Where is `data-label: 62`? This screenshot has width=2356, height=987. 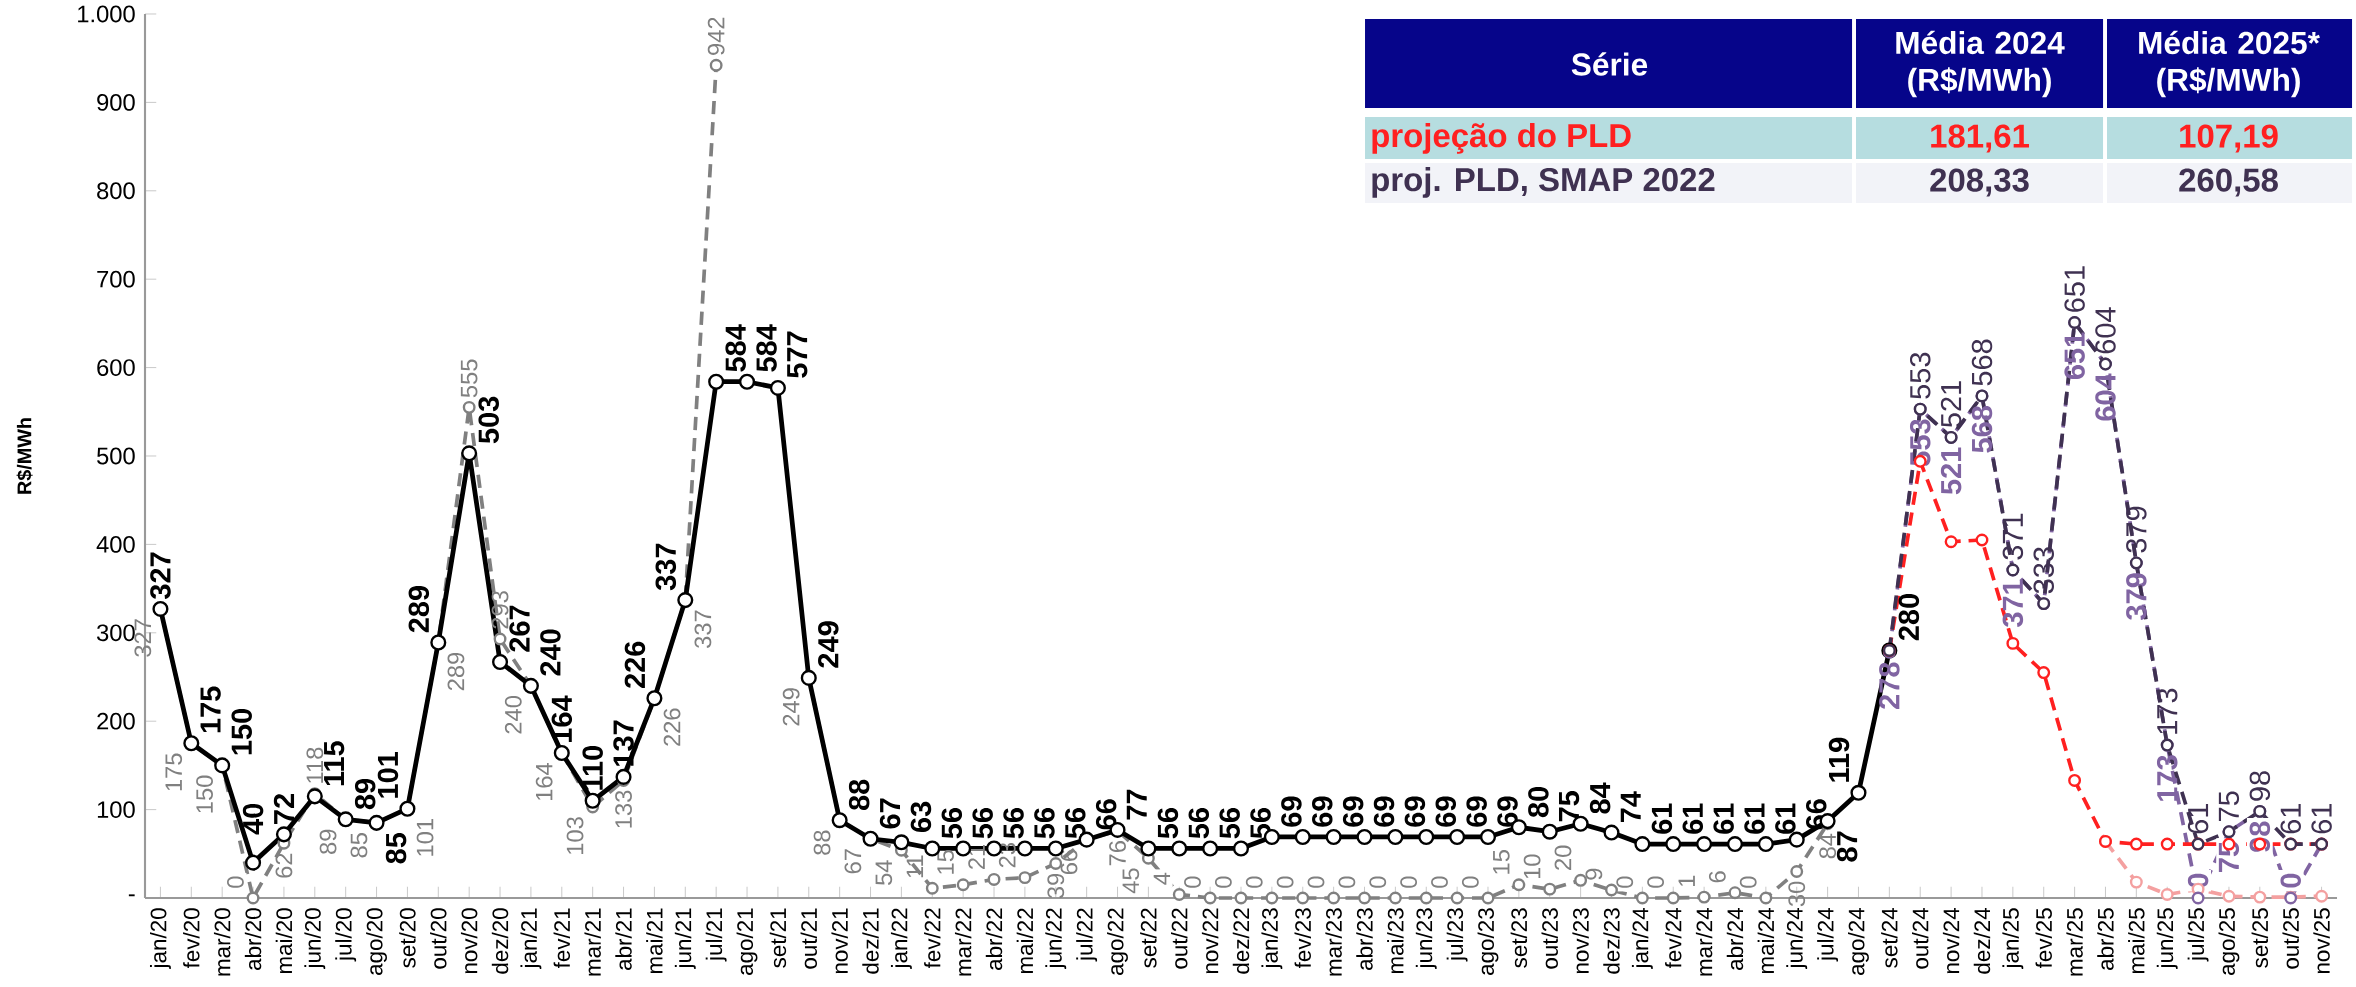 data-label: 62 is located at coordinates (284, 865).